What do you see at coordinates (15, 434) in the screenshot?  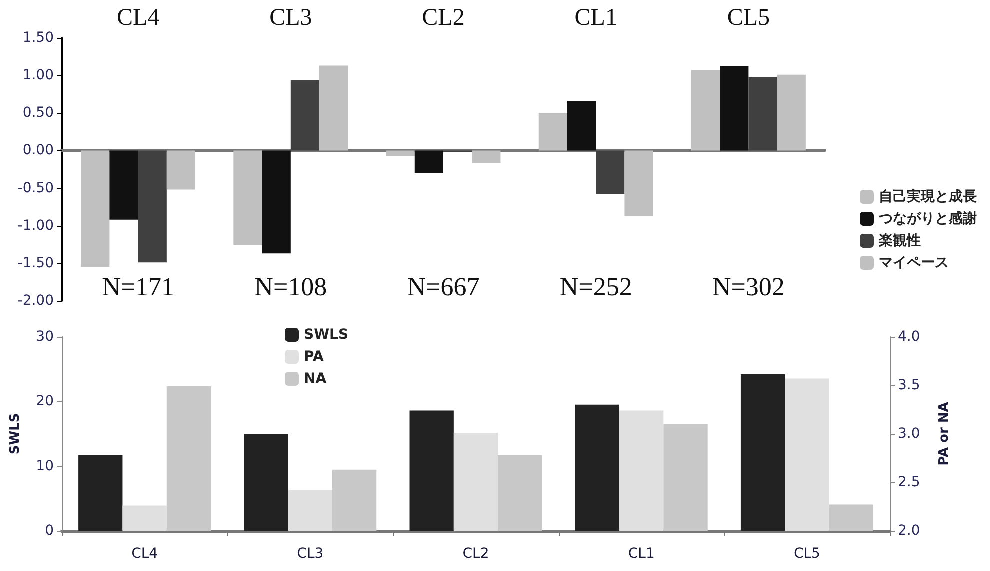 I see `y-axis-title: SWLS` at bounding box center [15, 434].